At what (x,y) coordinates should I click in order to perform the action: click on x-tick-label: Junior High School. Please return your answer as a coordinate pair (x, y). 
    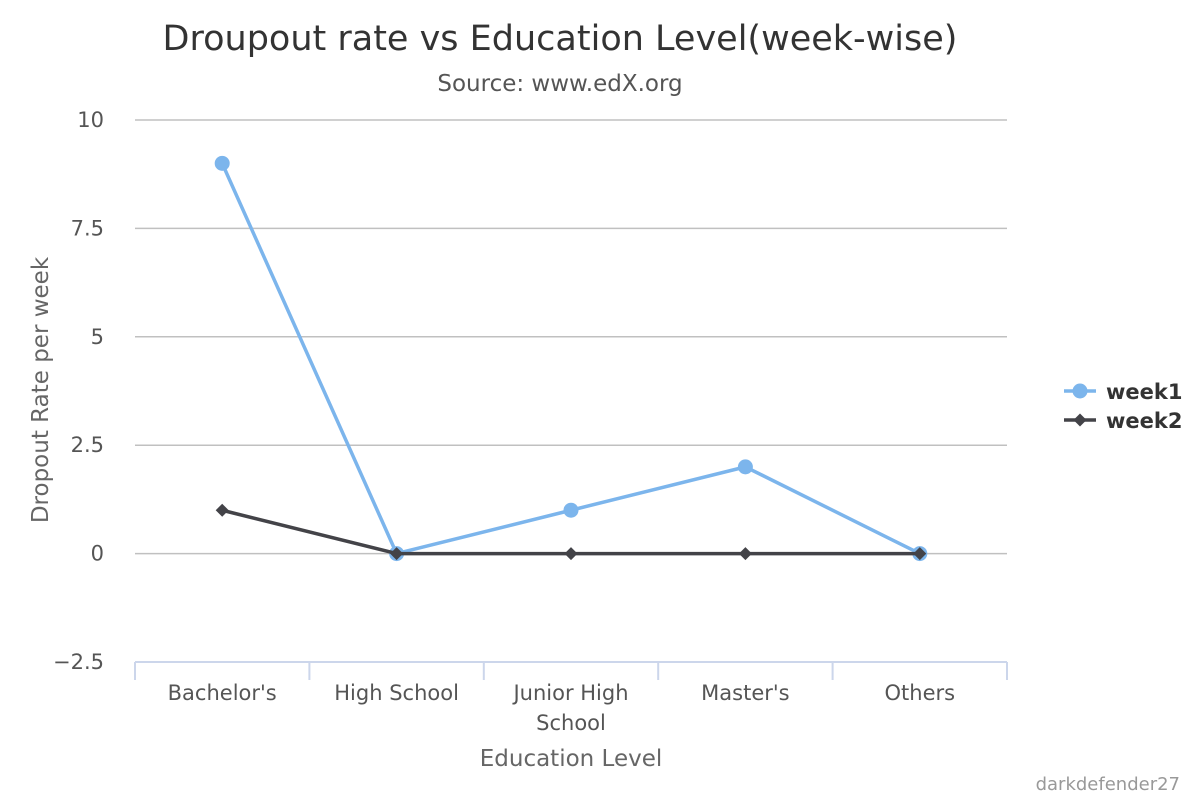
    Looking at the image, I should click on (569, 708).